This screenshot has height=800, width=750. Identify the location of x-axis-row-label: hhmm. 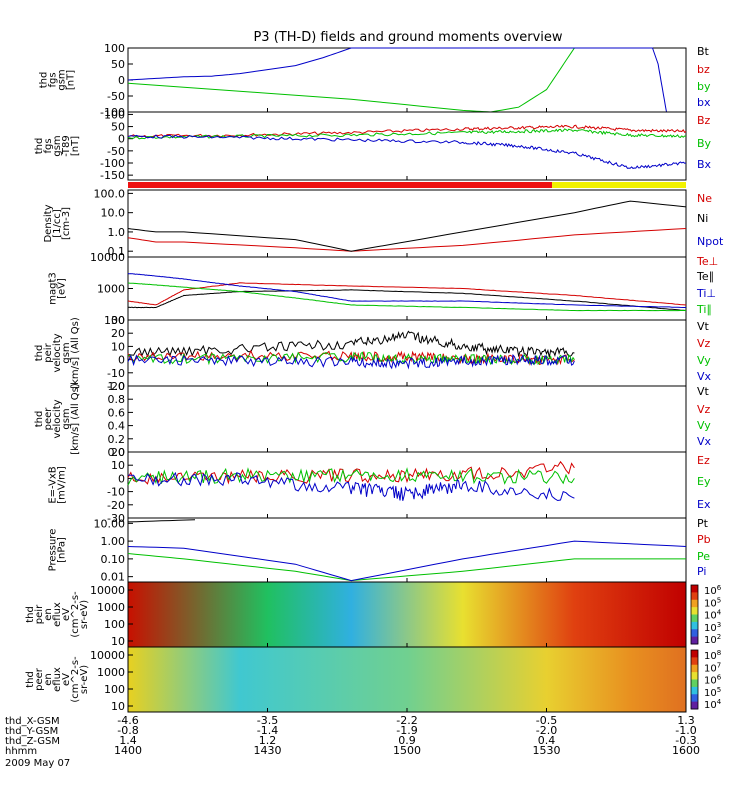
(21, 751).